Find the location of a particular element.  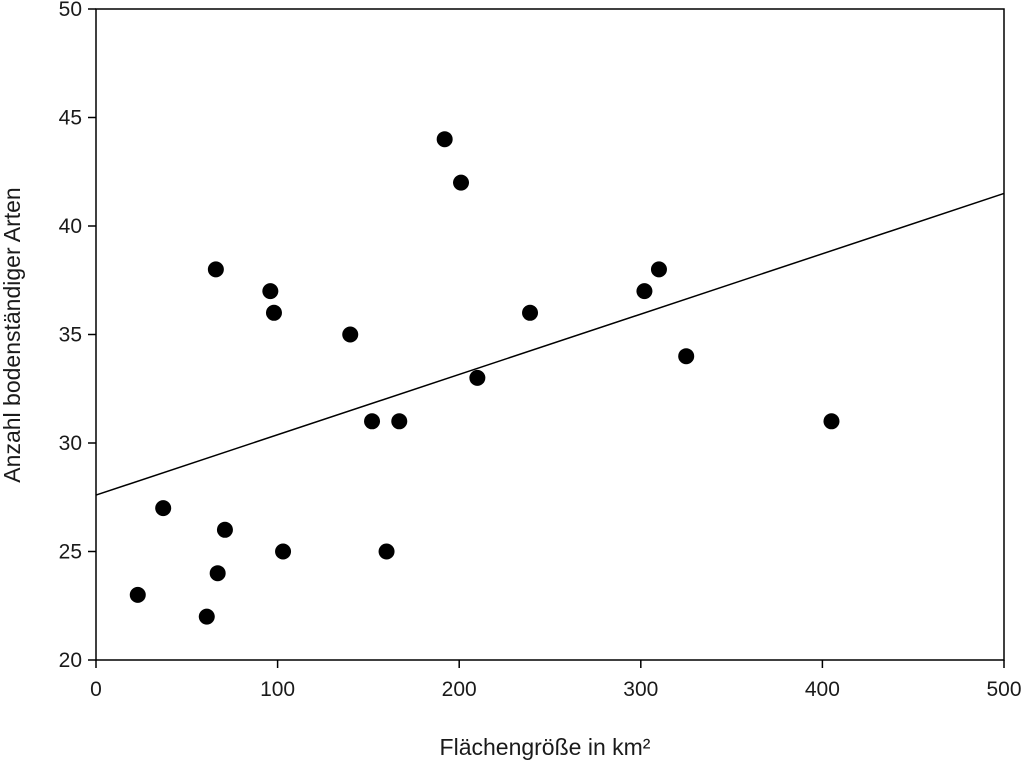

x-axis-title: Flächengröße in km² is located at coordinates (545, 747).